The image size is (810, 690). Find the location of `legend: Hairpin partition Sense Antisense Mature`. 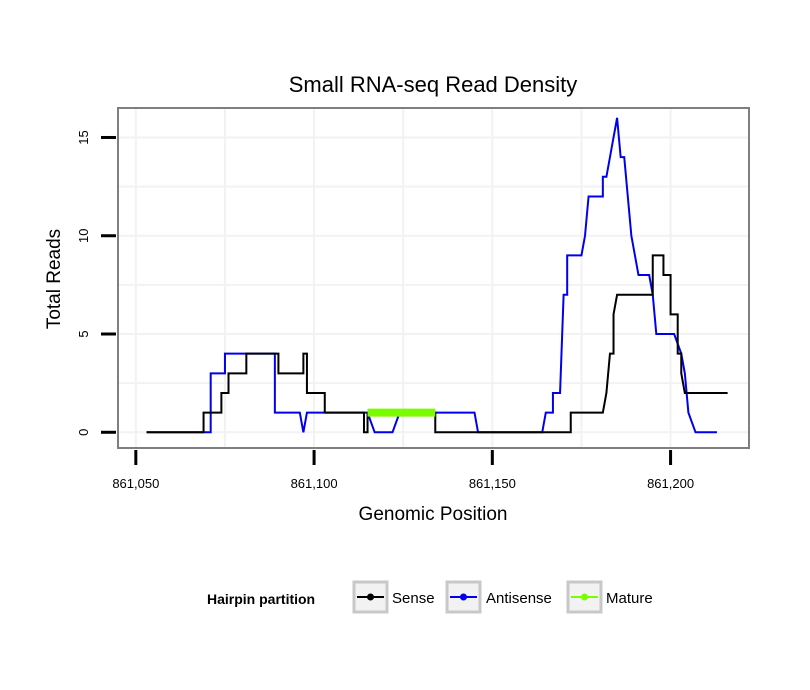

legend: Hairpin partition Sense Antisense Mature is located at coordinates (430, 597).